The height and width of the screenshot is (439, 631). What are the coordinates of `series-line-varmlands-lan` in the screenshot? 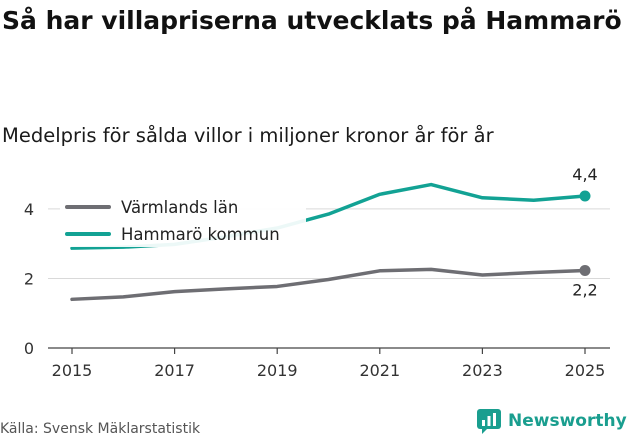 It's located at (328, 284).